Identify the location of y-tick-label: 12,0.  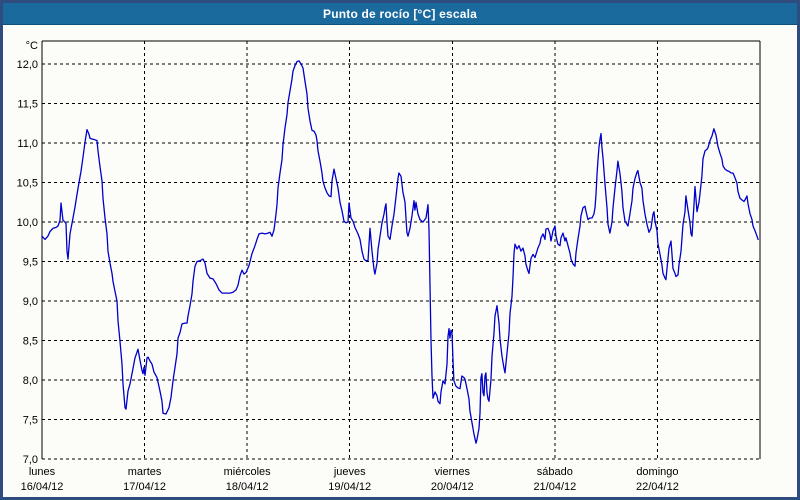
(27, 65).